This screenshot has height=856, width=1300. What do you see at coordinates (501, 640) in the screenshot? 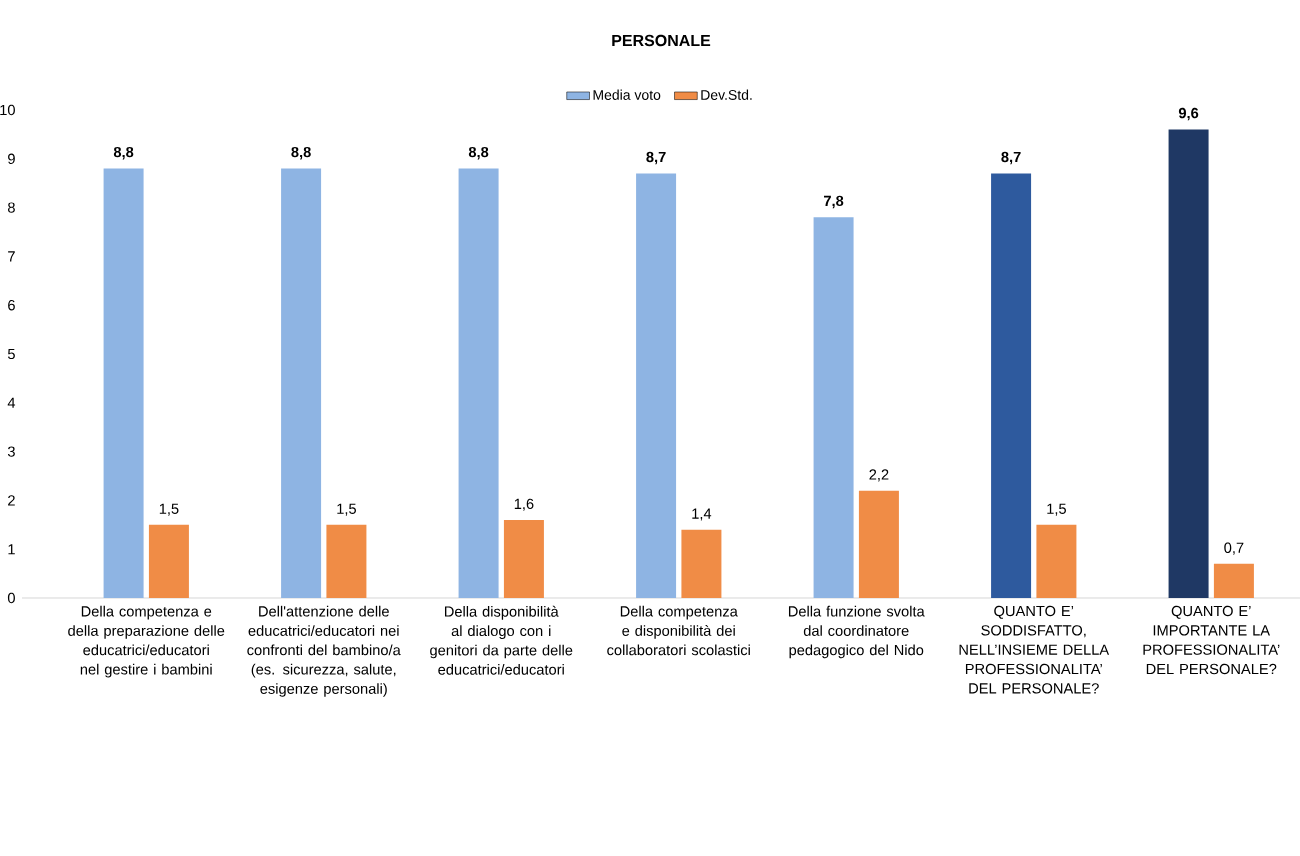
I see `x-tick-label: Della disponibilità al dialogo con i genitori da parte delle educatrici/educatori` at bounding box center [501, 640].